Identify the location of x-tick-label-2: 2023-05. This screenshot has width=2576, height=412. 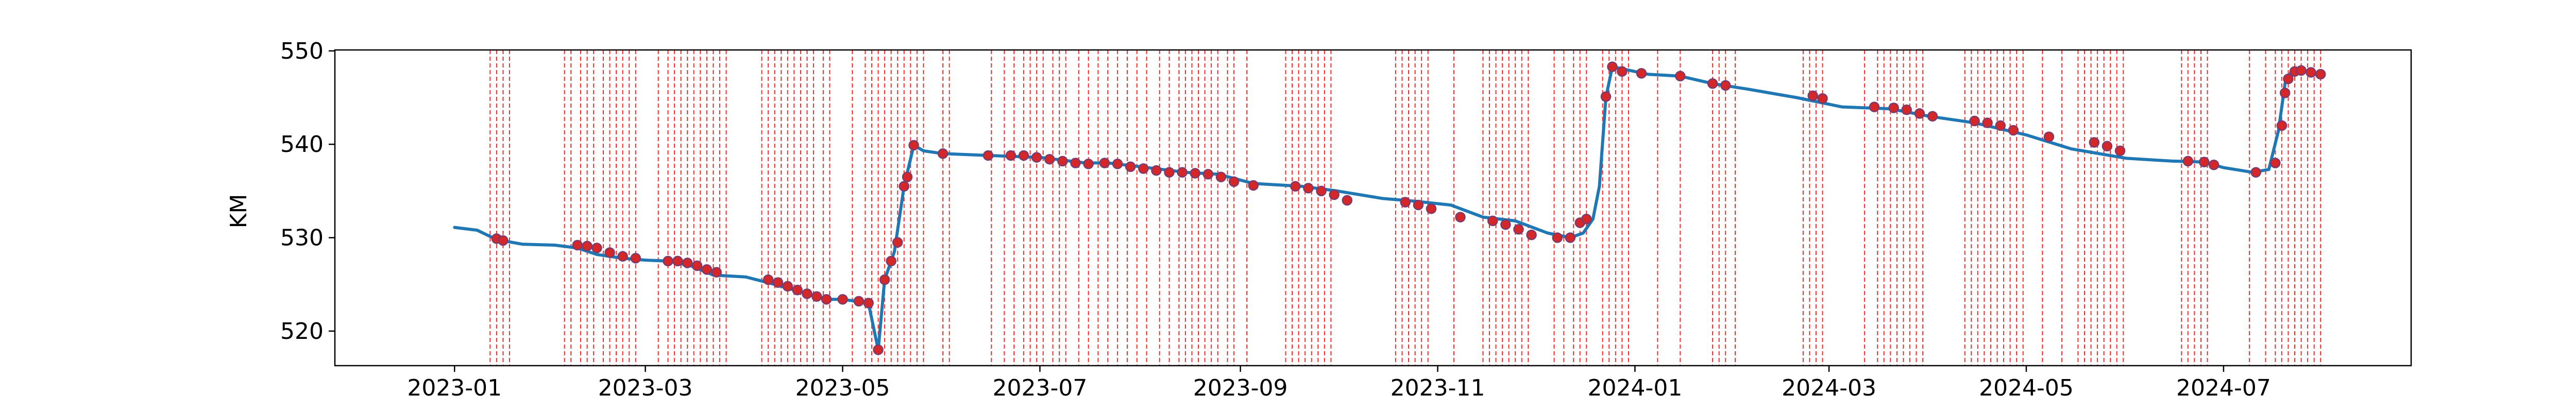
(842, 388).